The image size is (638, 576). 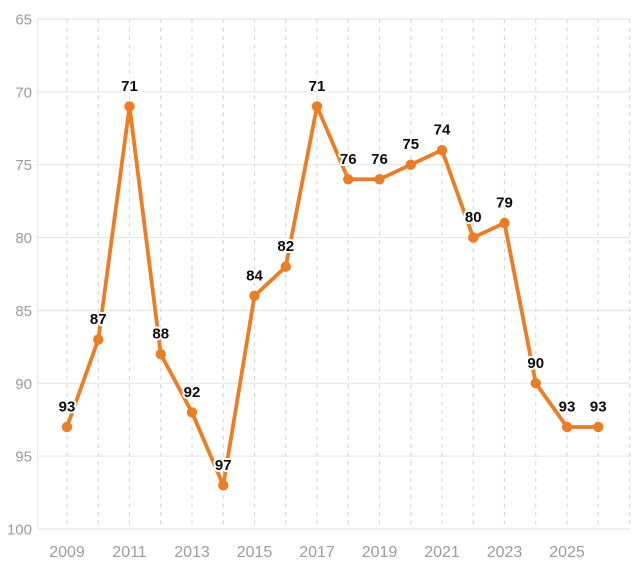 What do you see at coordinates (160, 334) in the screenshot?
I see `data-point-label: 88` at bounding box center [160, 334].